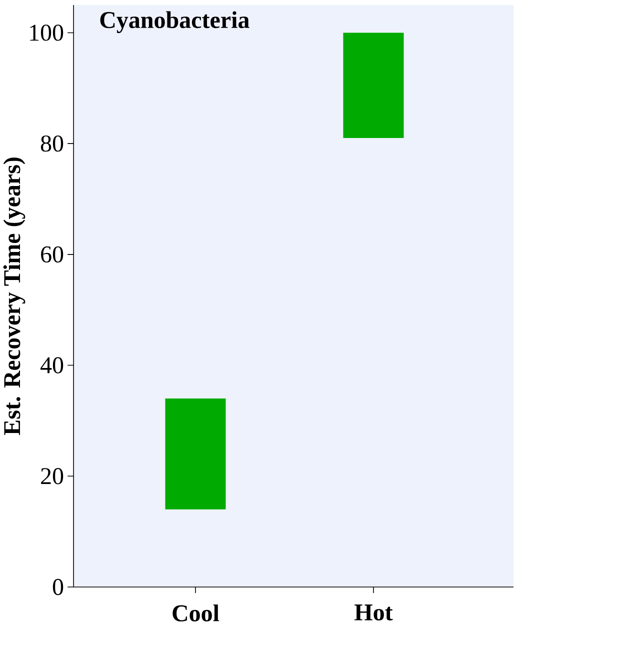 The width and height of the screenshot is (635, 653). Describe the element at coordinates (175, 22) in the screenshot. I see `chart-title: Cyanobacteria` at that location.